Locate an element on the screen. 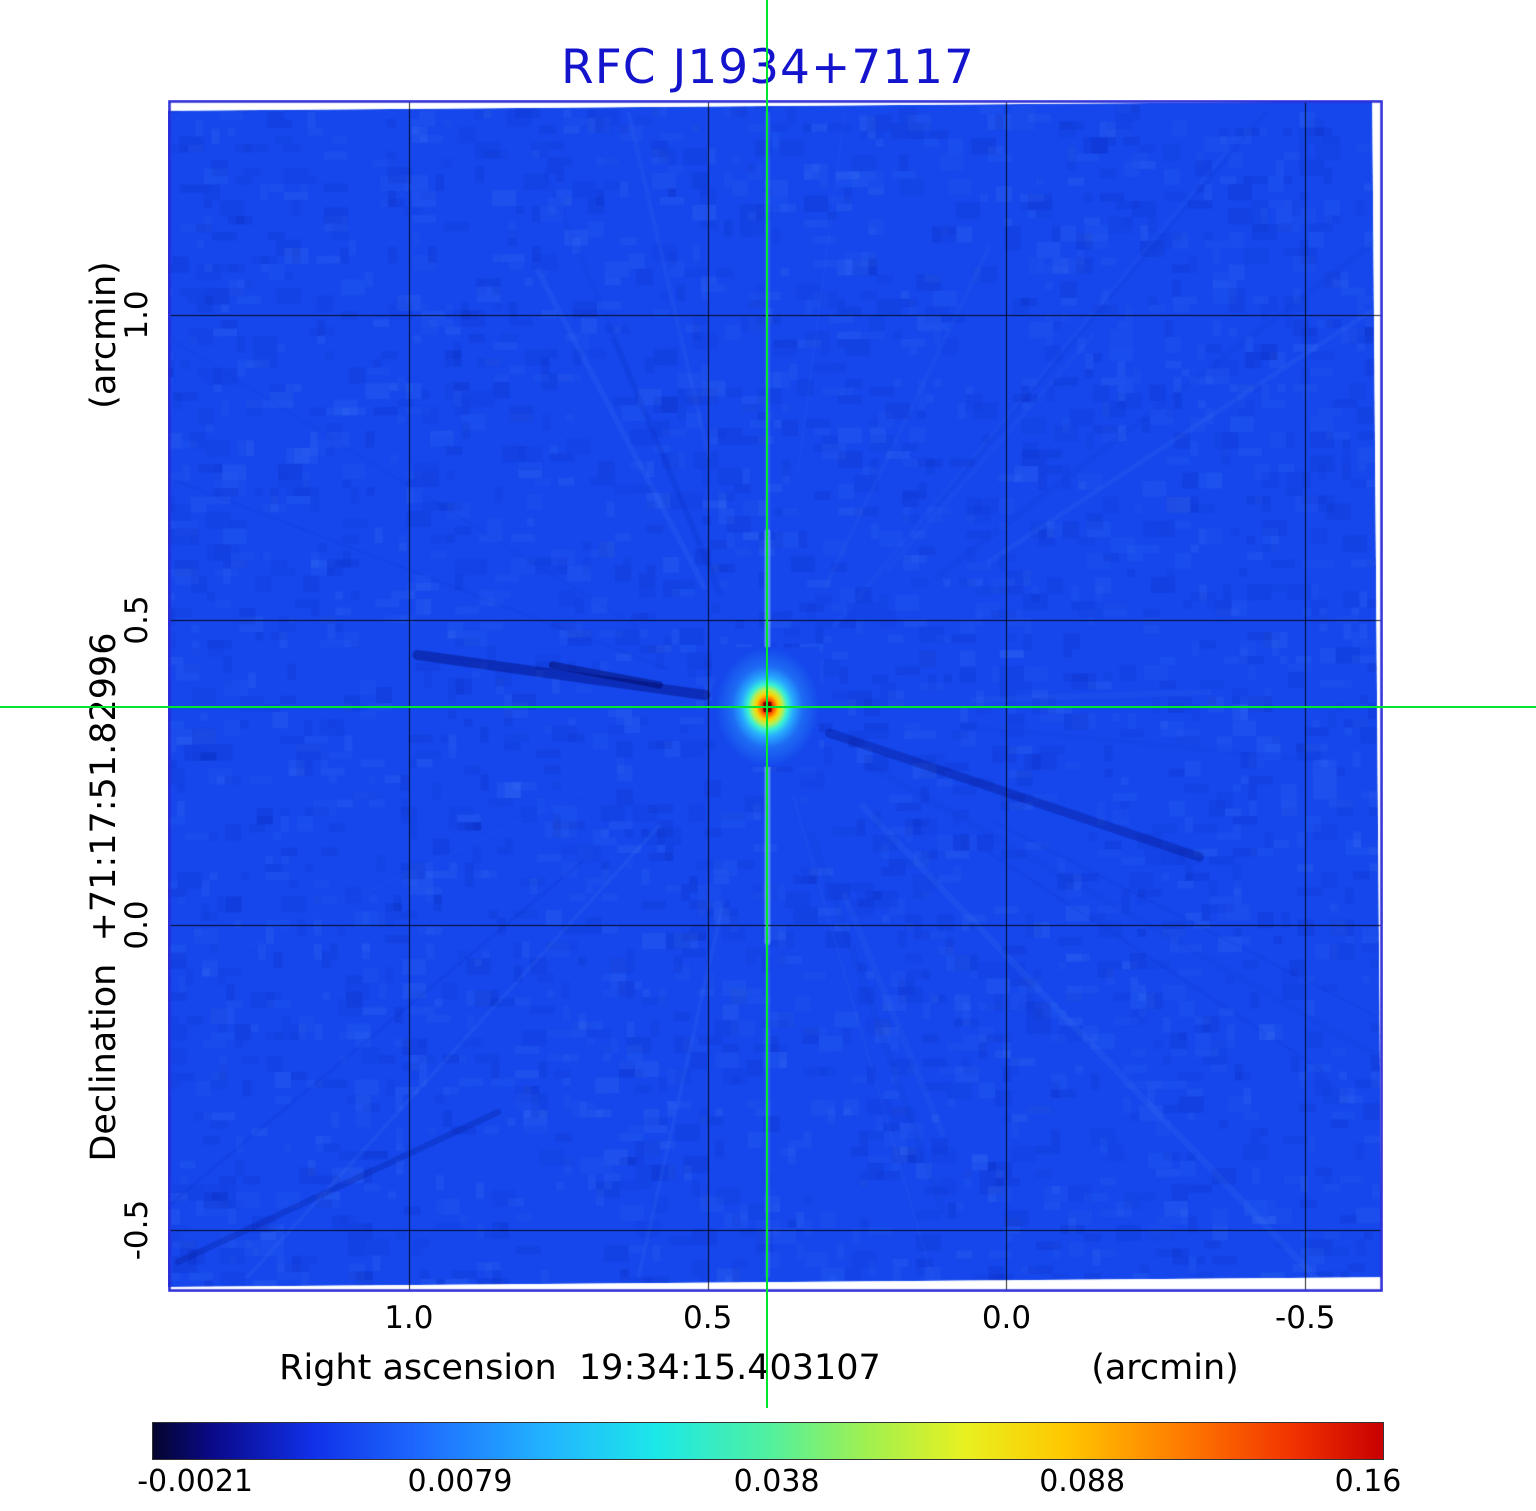 The height and width of the screenshot is (1511, 1536). colorbar-tick-label: 0.088 is located at coordinates (1082, 1481).